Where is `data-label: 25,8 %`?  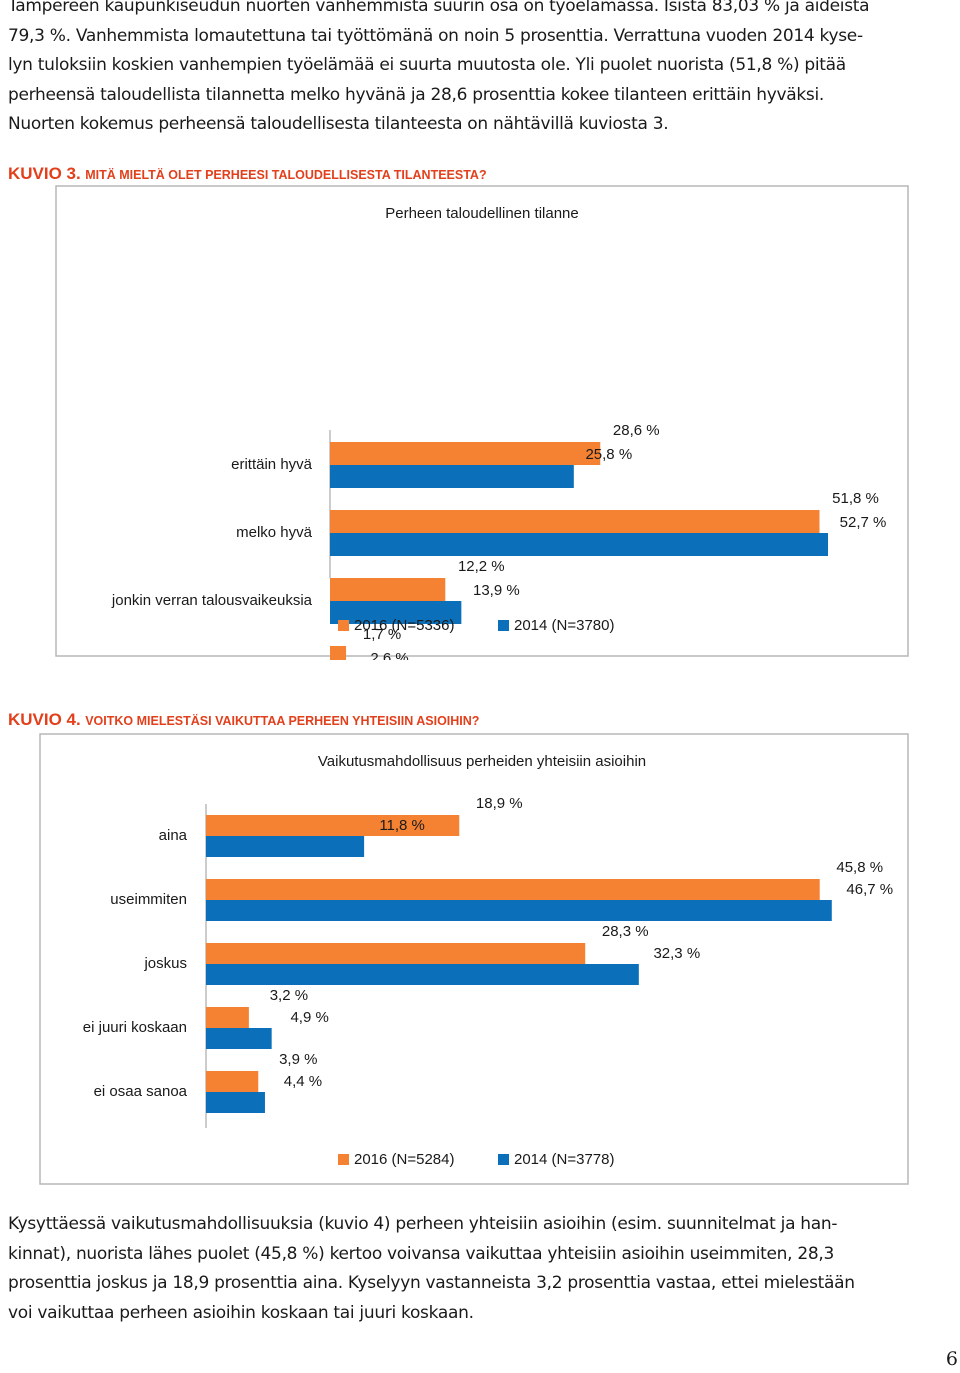 data-label: 25,8 % is located at coordinates (608, 454).